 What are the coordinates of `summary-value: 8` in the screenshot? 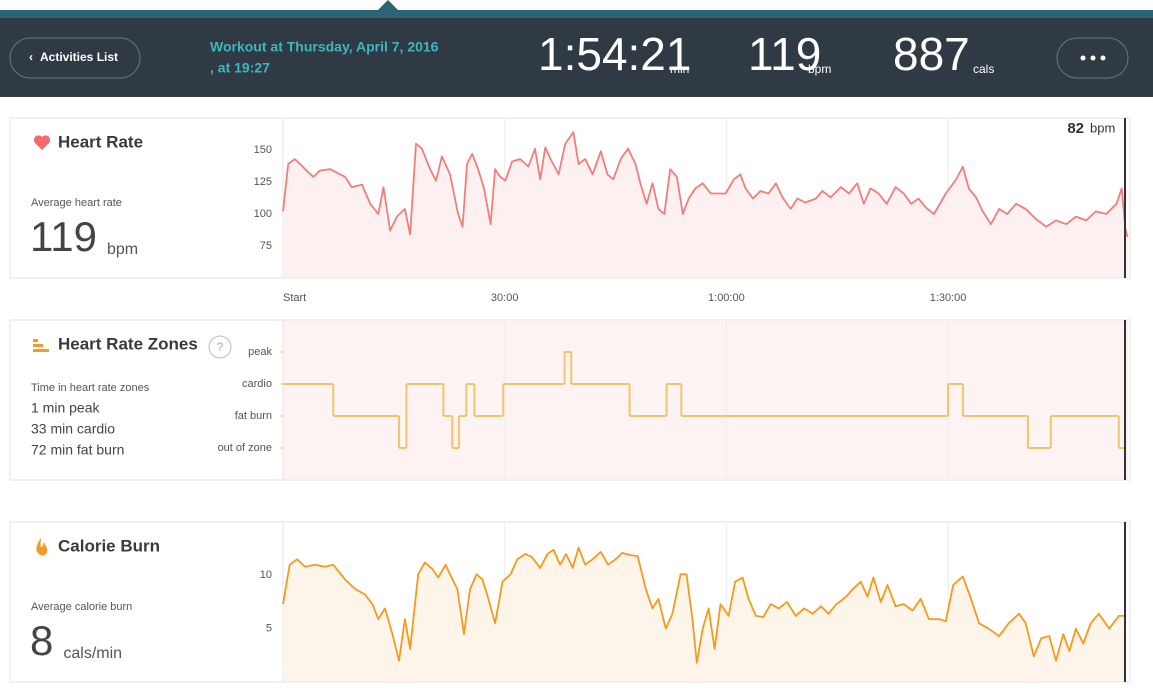 It's located at (41, 640).